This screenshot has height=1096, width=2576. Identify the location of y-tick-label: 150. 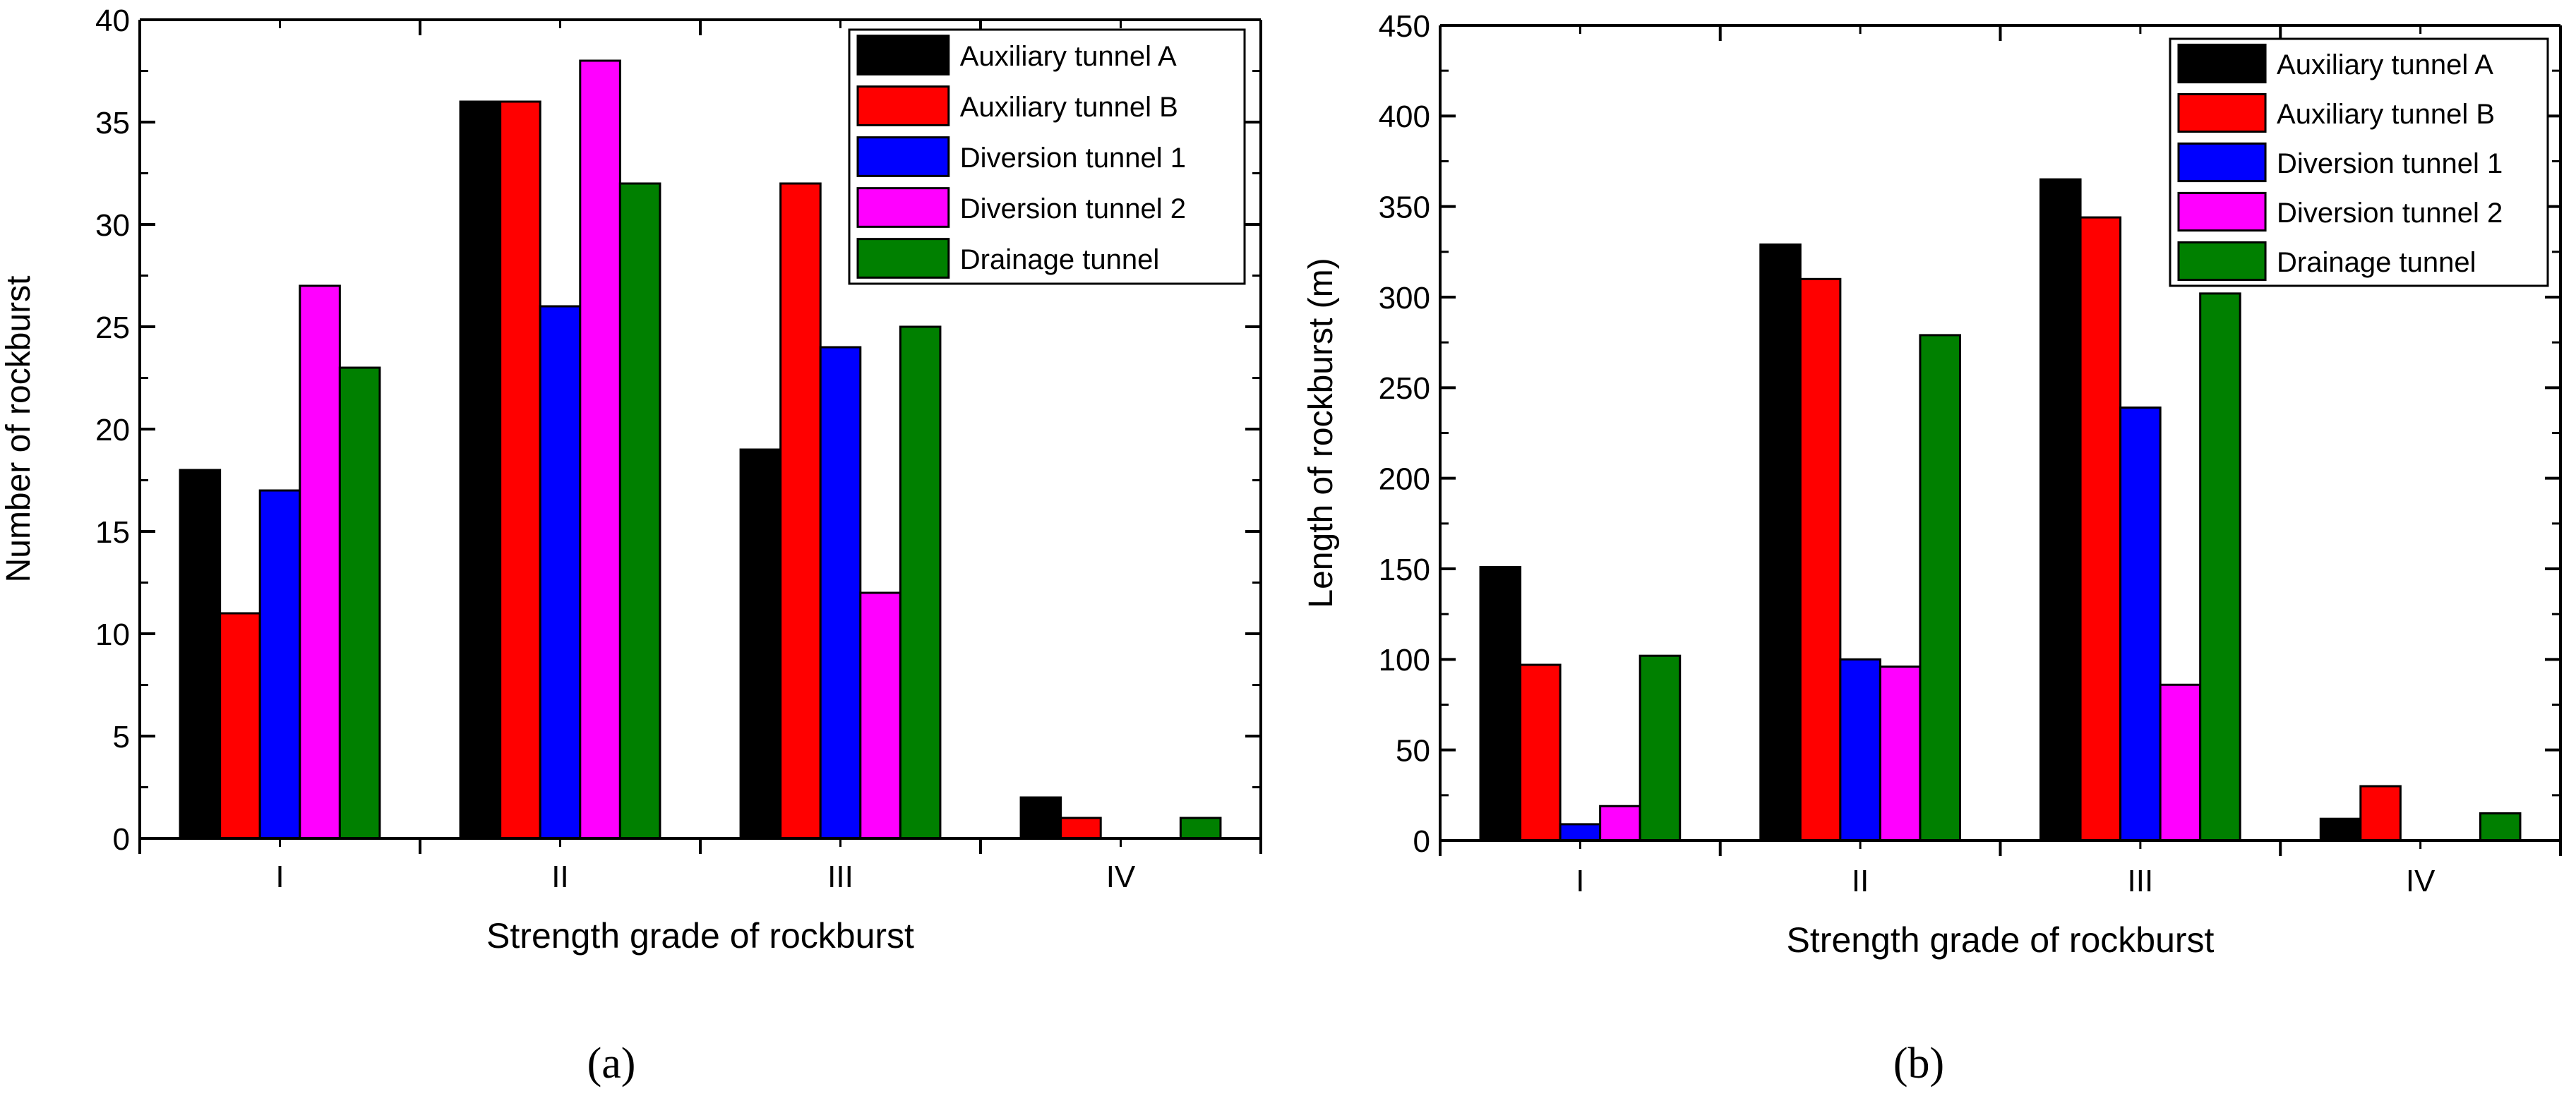
(1404, 570).